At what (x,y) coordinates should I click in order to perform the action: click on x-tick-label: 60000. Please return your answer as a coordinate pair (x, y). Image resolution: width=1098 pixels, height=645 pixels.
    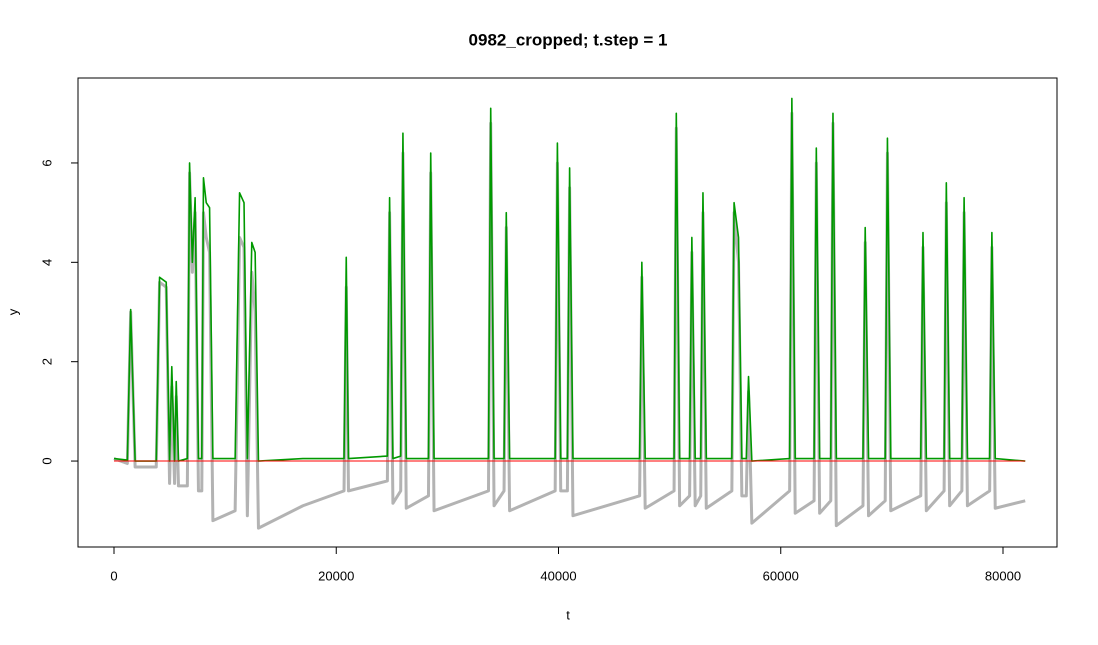
    Looking at the image, I should click on (781, 575).